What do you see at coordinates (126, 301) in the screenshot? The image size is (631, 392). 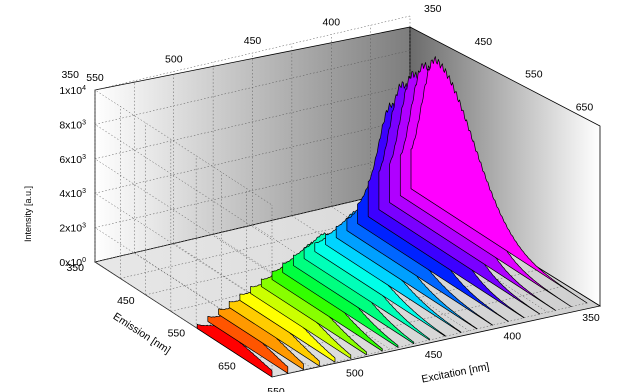 I see `emission-tick-label: 450` at bounding box center [126, 301].